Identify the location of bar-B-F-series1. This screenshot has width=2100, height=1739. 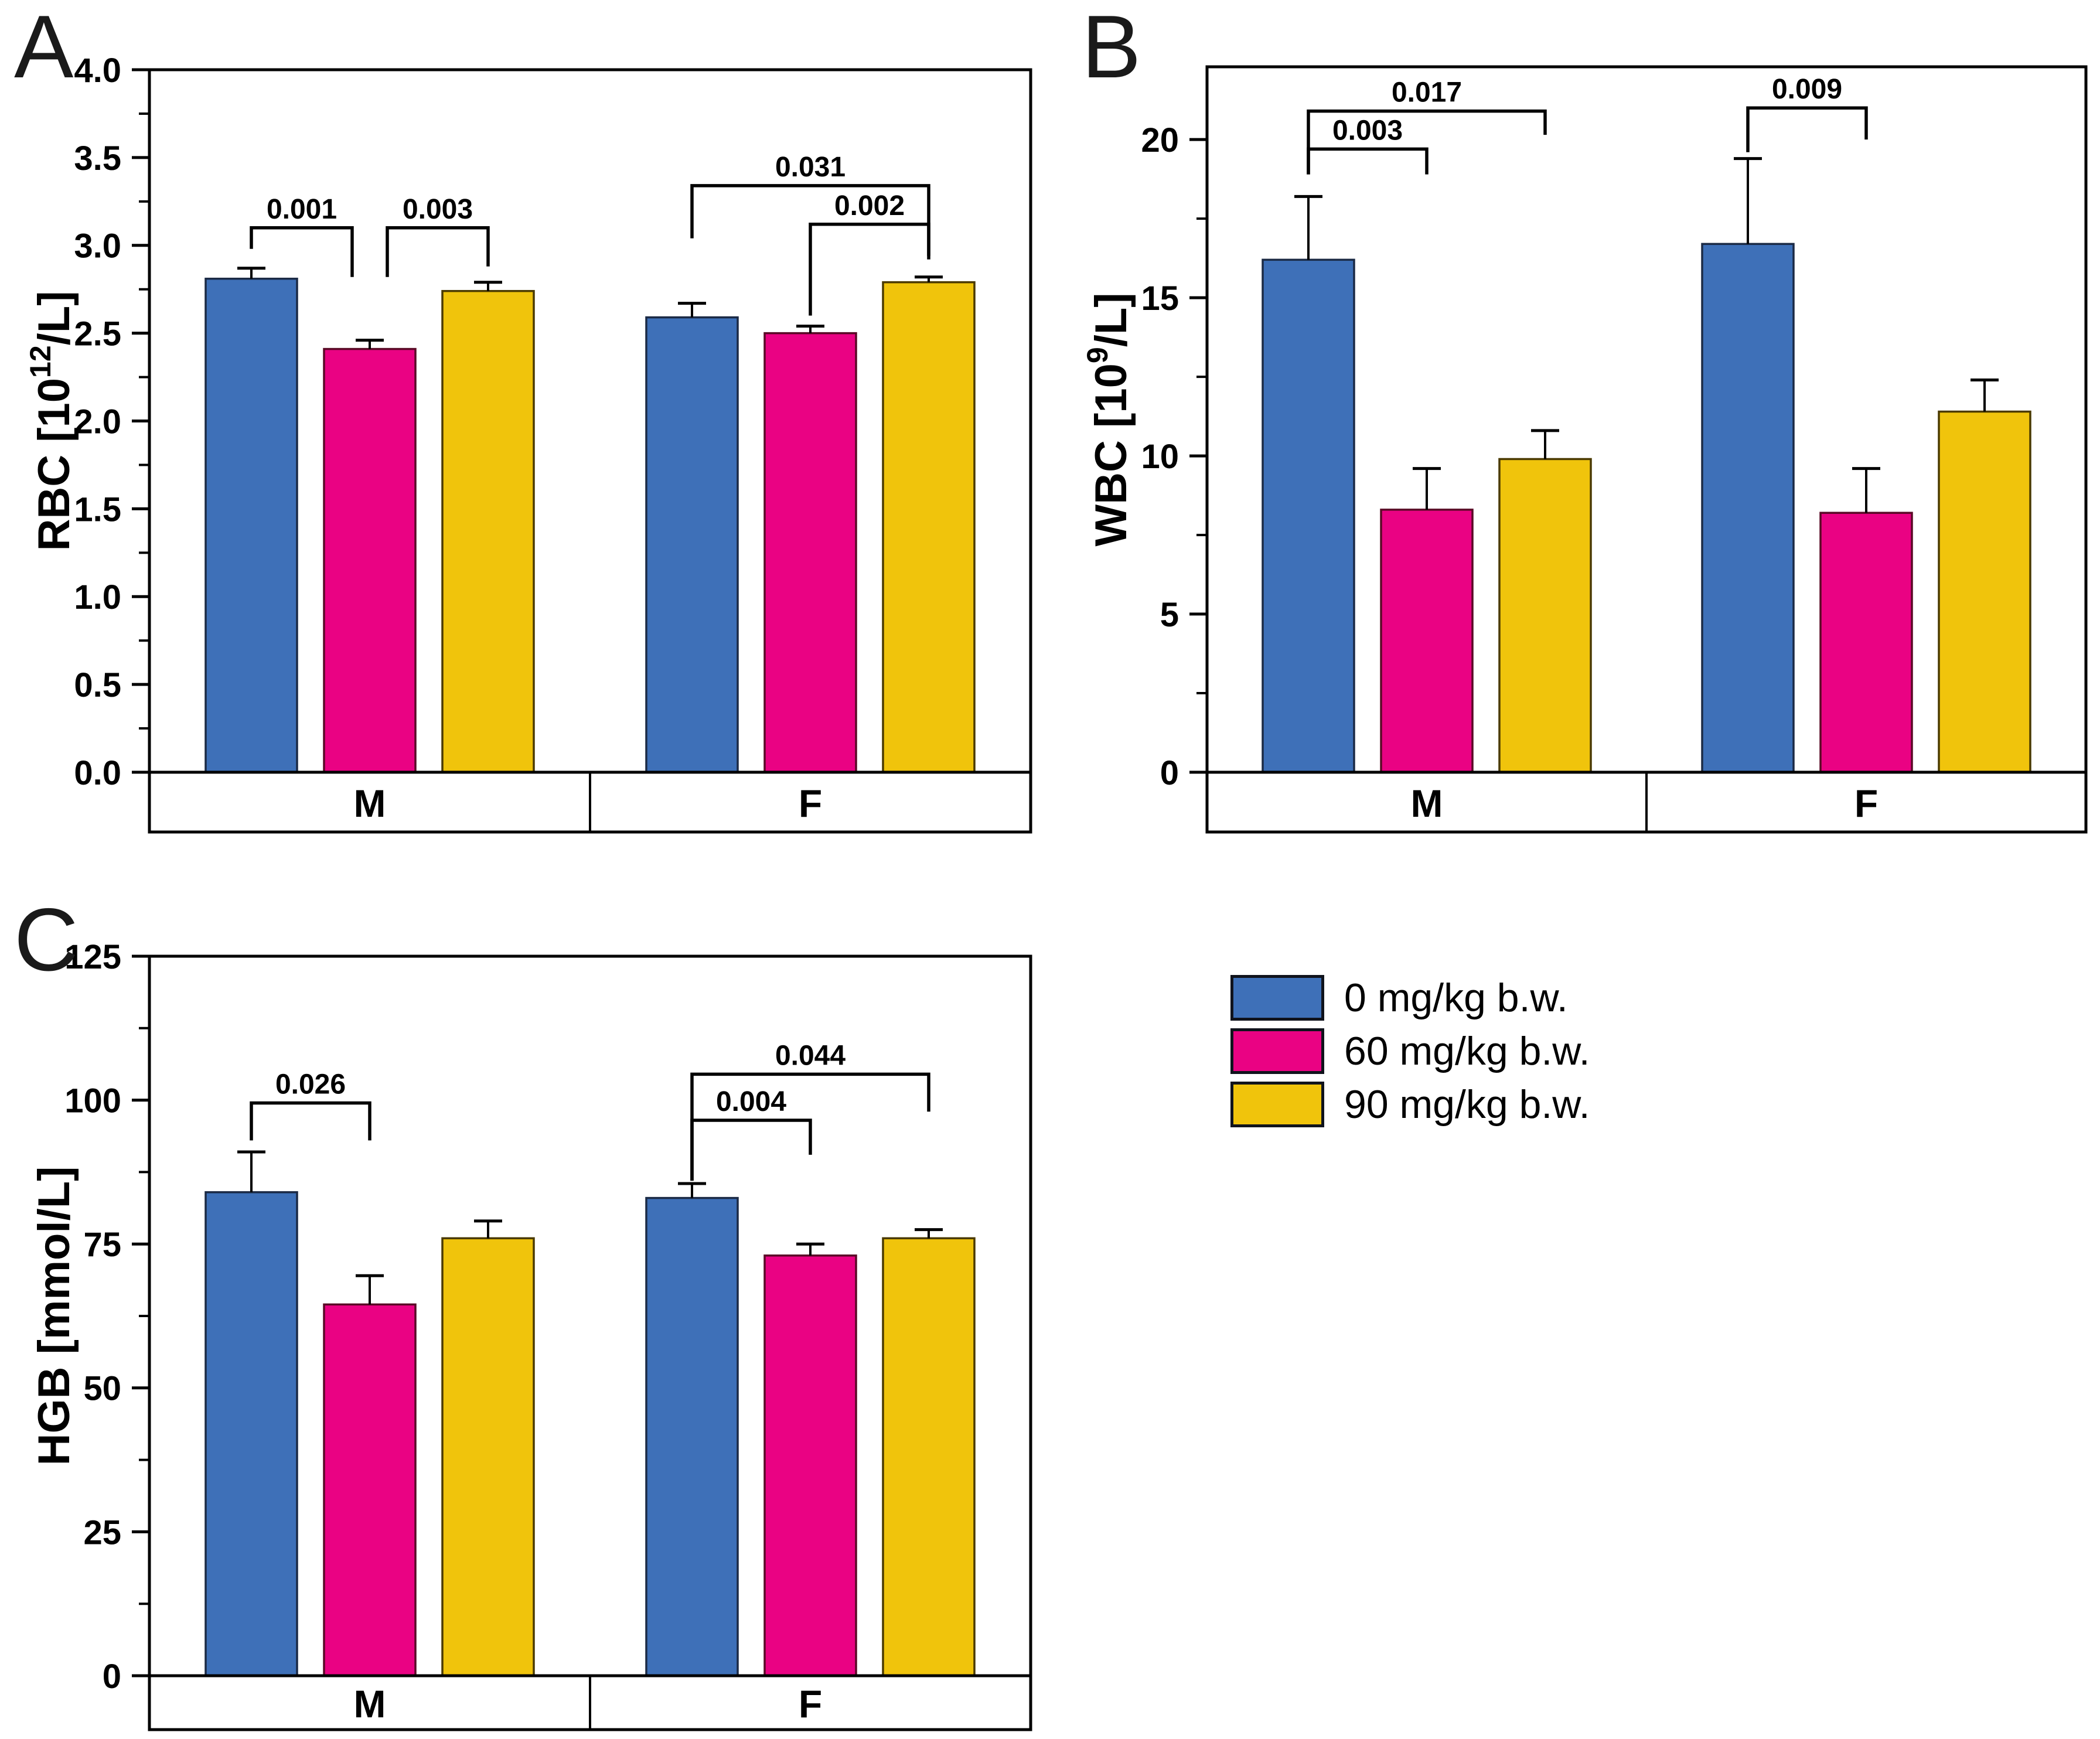
(1866, 642).